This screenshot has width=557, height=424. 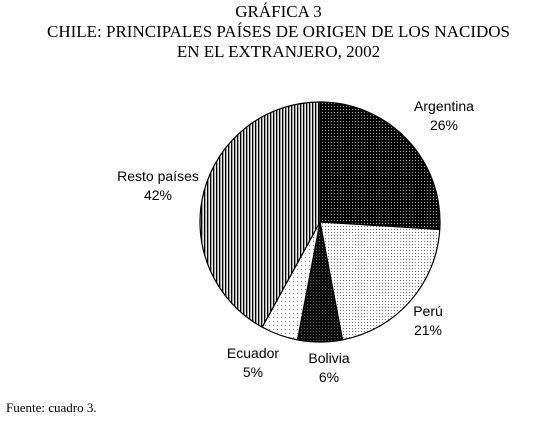 What do you see at coordinates (329, 358) in the screenshot?
I see `slice-name-bolivia: Bolivia` at bounding box center [329, 358].